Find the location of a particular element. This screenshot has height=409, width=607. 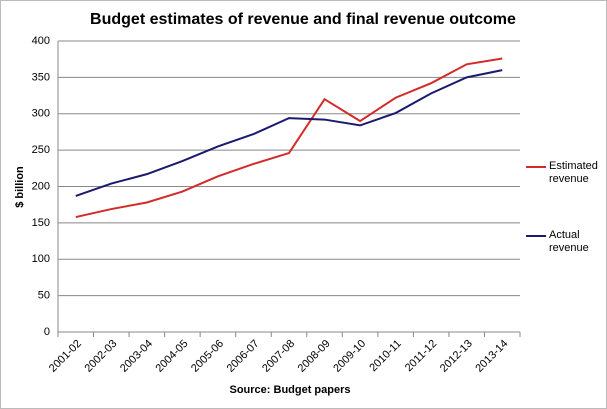

y-tick-label: 100 is located at coordinates (41, 259).